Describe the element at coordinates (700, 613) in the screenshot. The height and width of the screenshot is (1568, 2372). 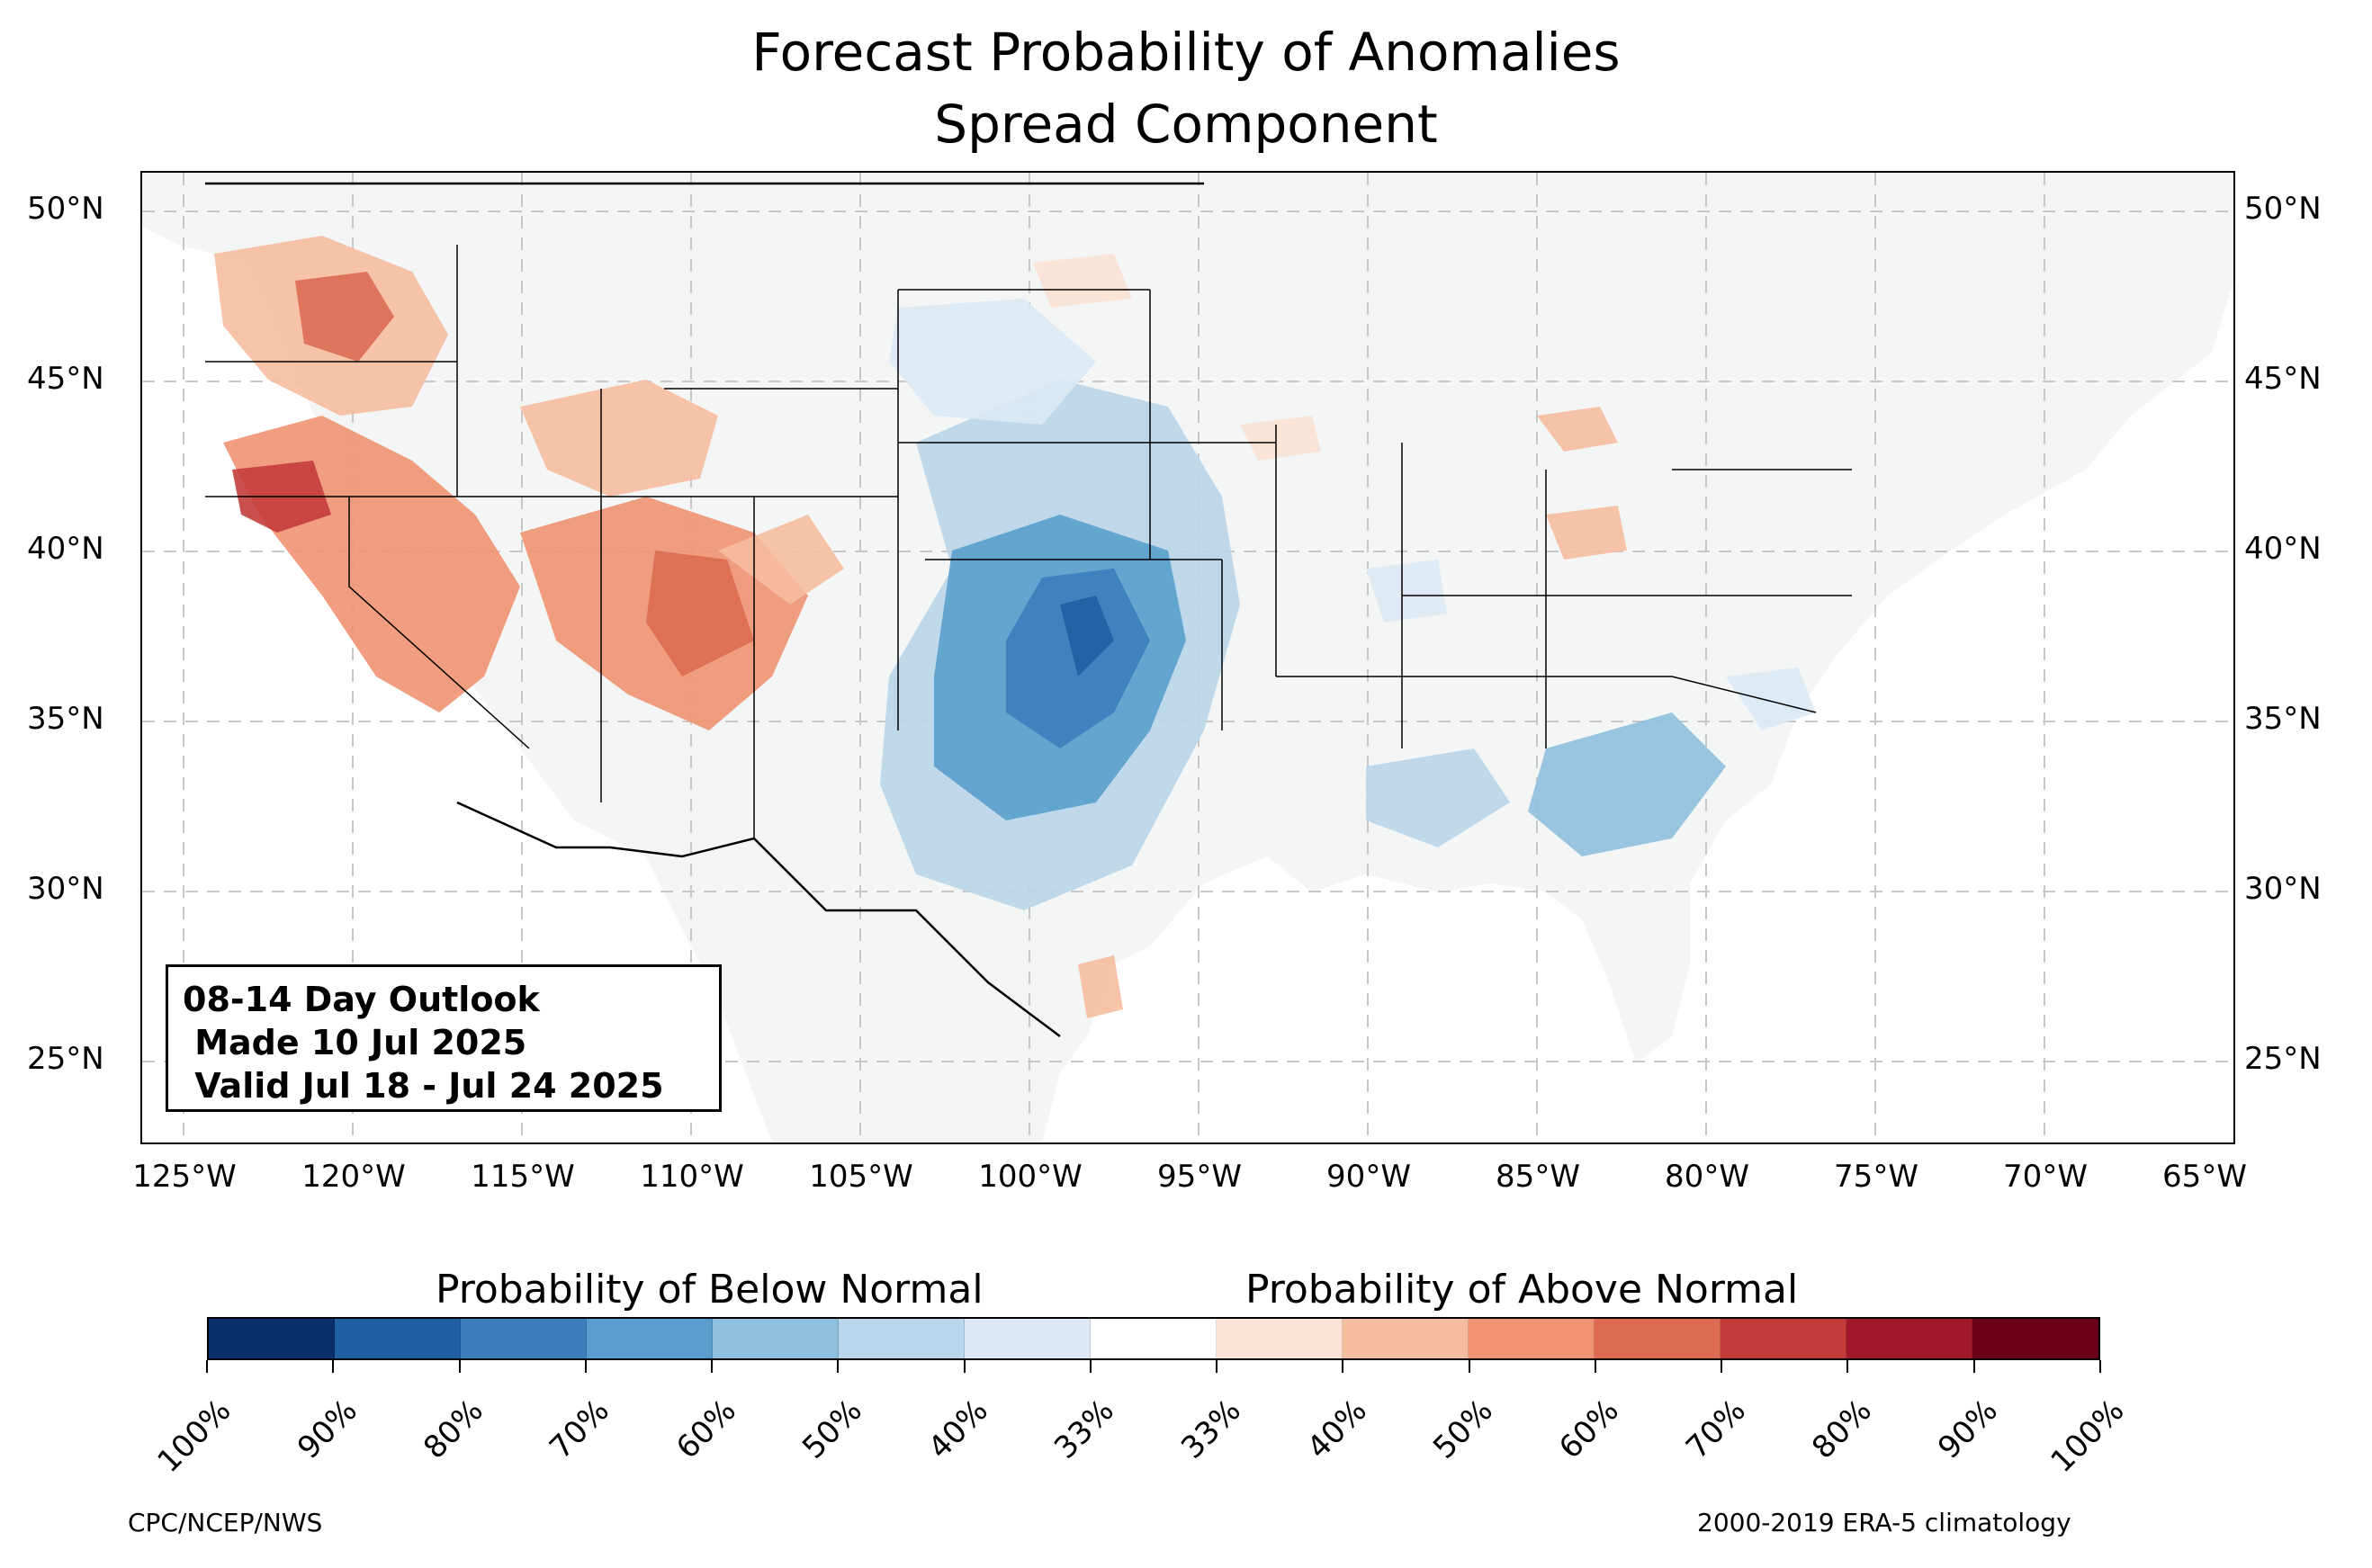
I see `above-four-corners` at that location.